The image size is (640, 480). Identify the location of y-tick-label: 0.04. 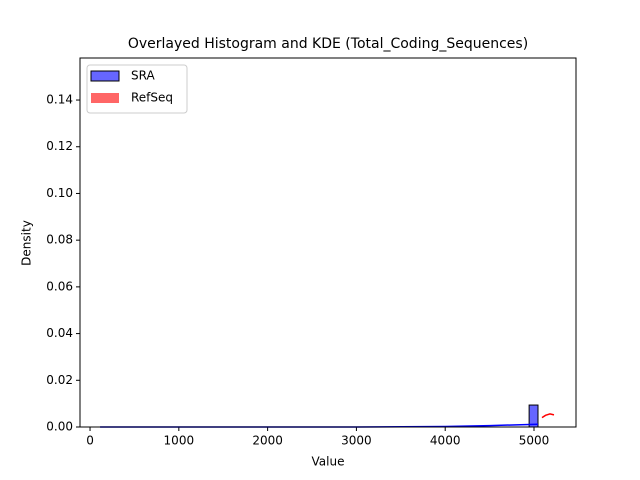
(59, 333).